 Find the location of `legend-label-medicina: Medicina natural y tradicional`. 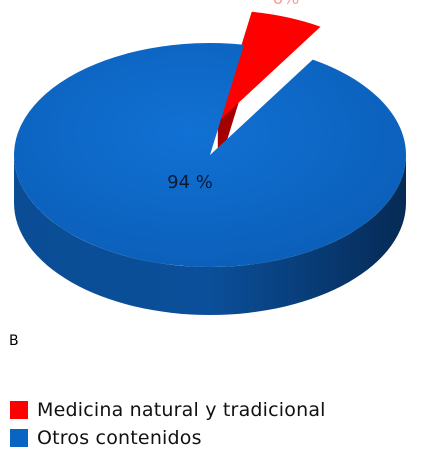

legend-label-medicina: Medicina natural y tradicional is located at coordinates (181, 410).